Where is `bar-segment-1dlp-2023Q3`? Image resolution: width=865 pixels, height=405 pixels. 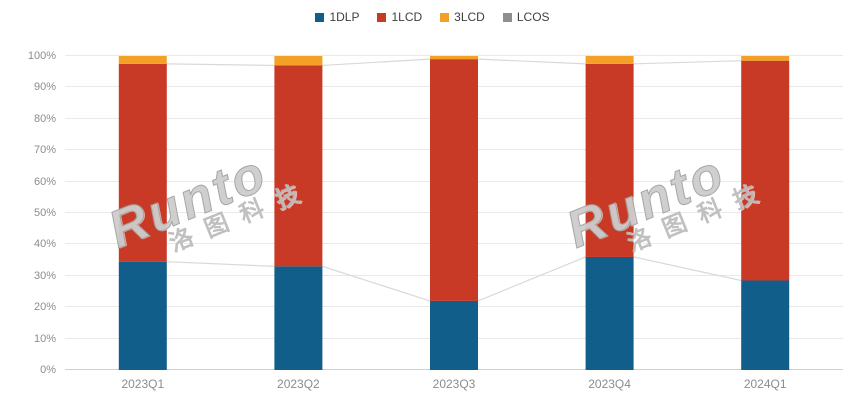 bar-segment-1dlp-2023Q3 is located at coordinates (454, 335).